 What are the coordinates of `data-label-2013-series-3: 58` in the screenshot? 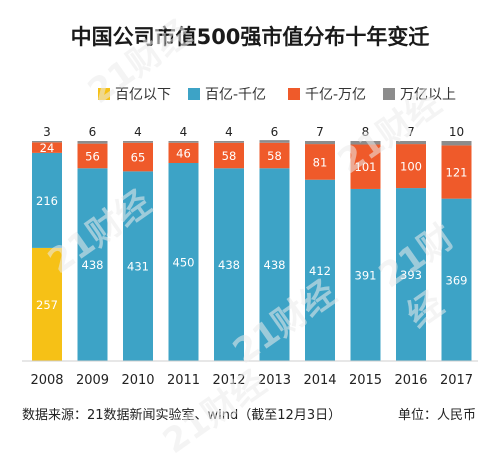 It's located at (274, 156).